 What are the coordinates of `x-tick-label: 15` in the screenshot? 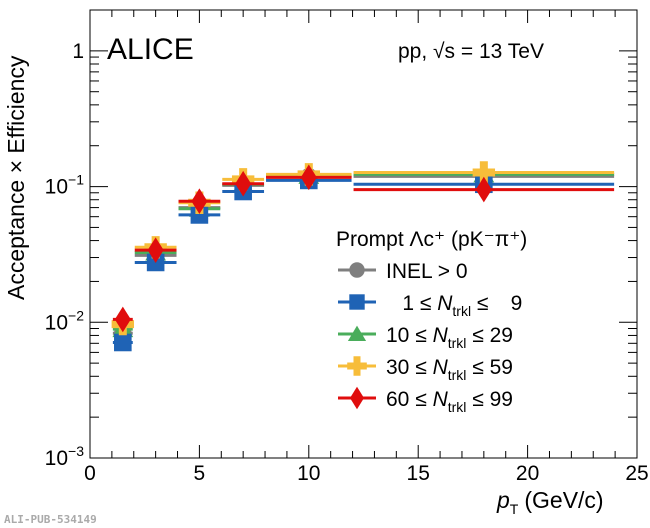 It's located at (418, 473).